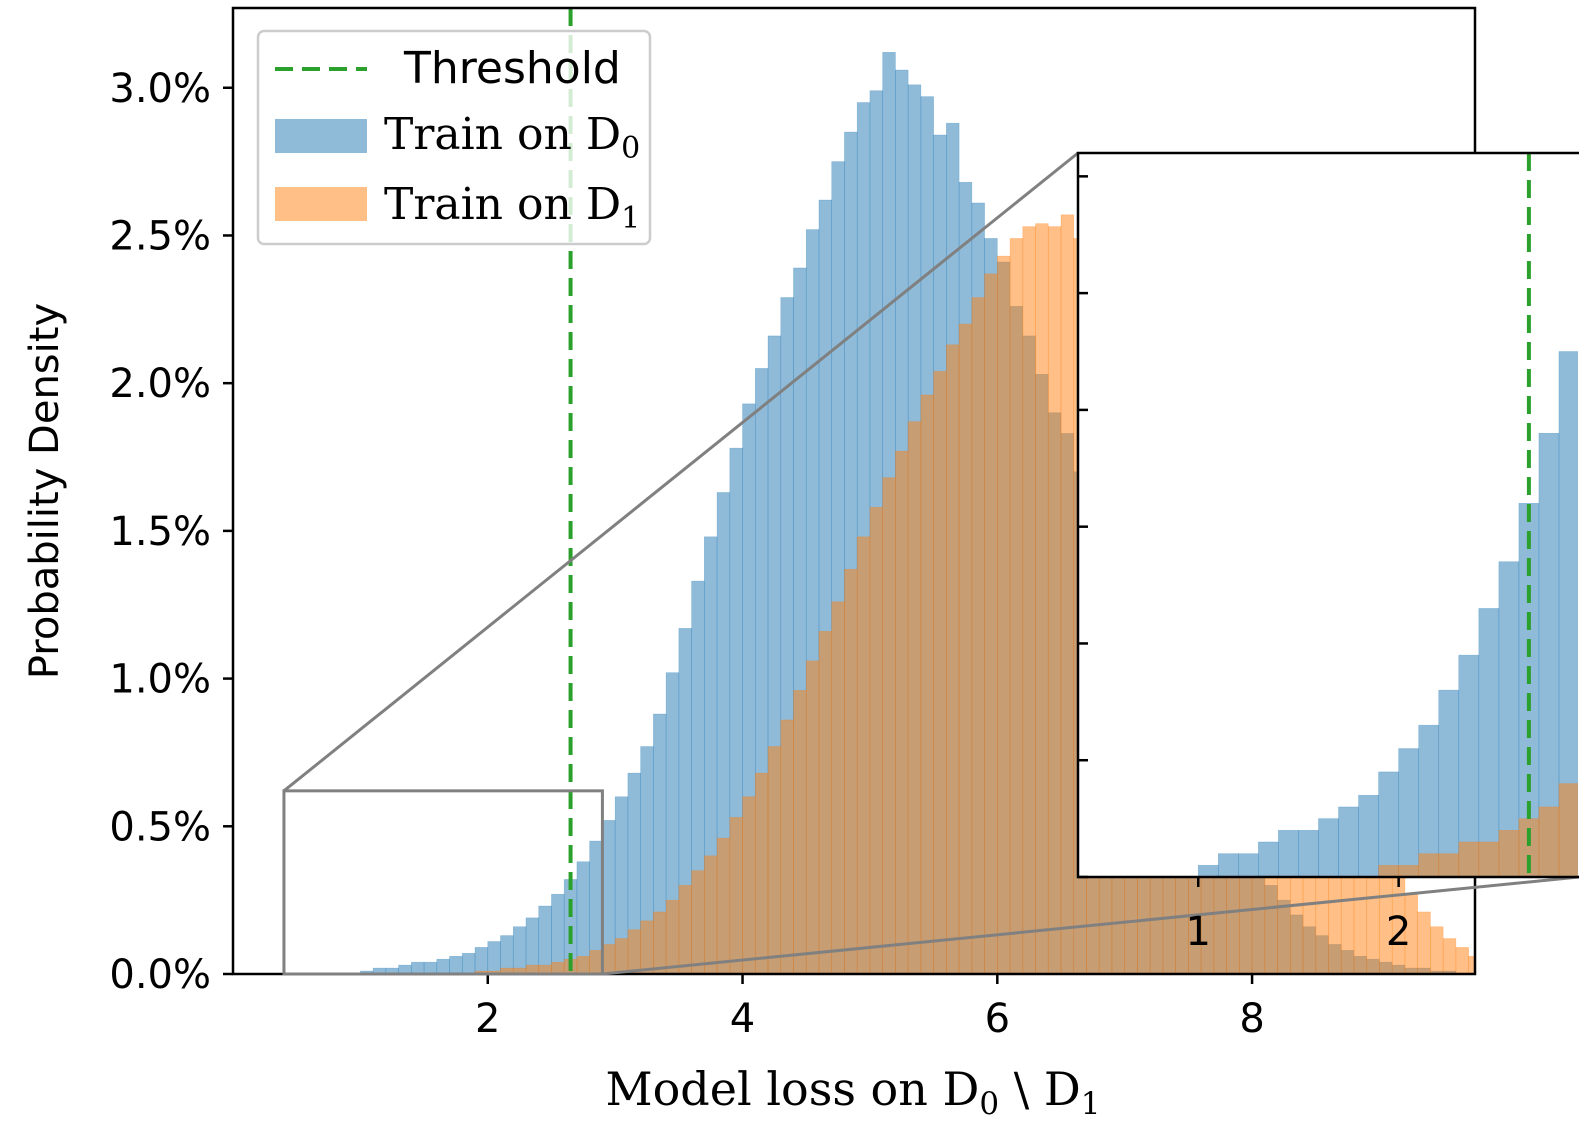  Describe the element at coordinates (1387, 614) in the screenshot. I see `inset-bars-group` at that location.